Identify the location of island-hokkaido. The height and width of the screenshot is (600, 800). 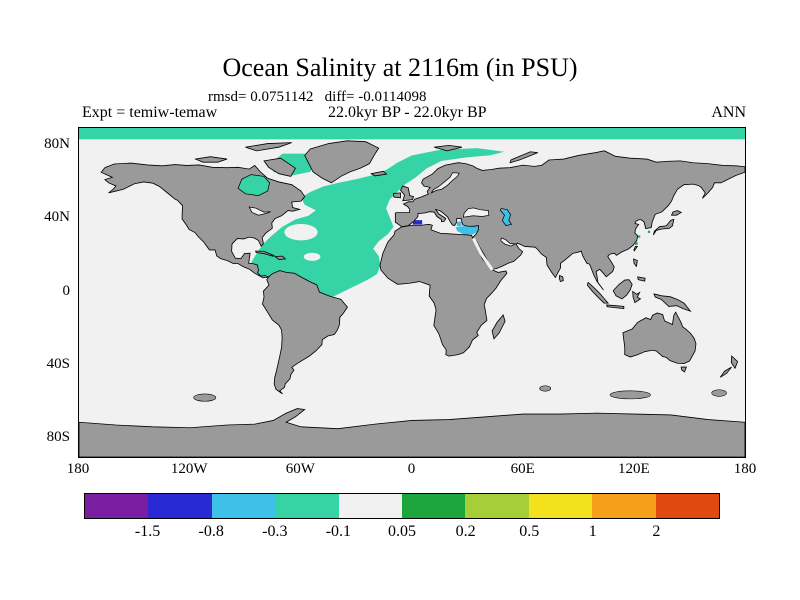
(676, 213).